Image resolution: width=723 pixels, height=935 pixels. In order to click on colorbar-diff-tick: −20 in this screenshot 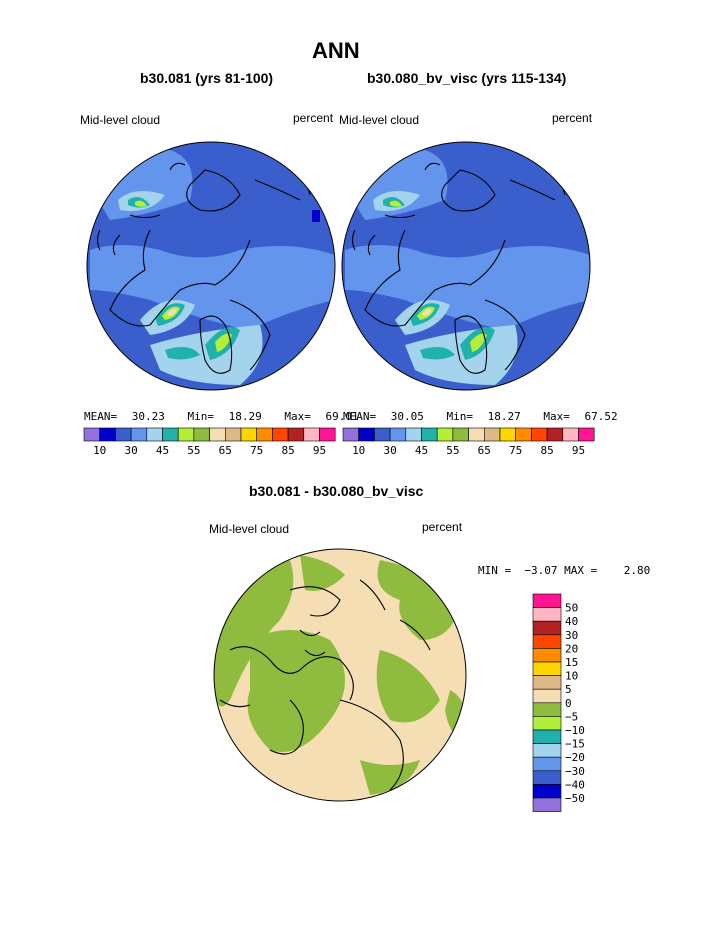, I will do `click(575, 757)`.